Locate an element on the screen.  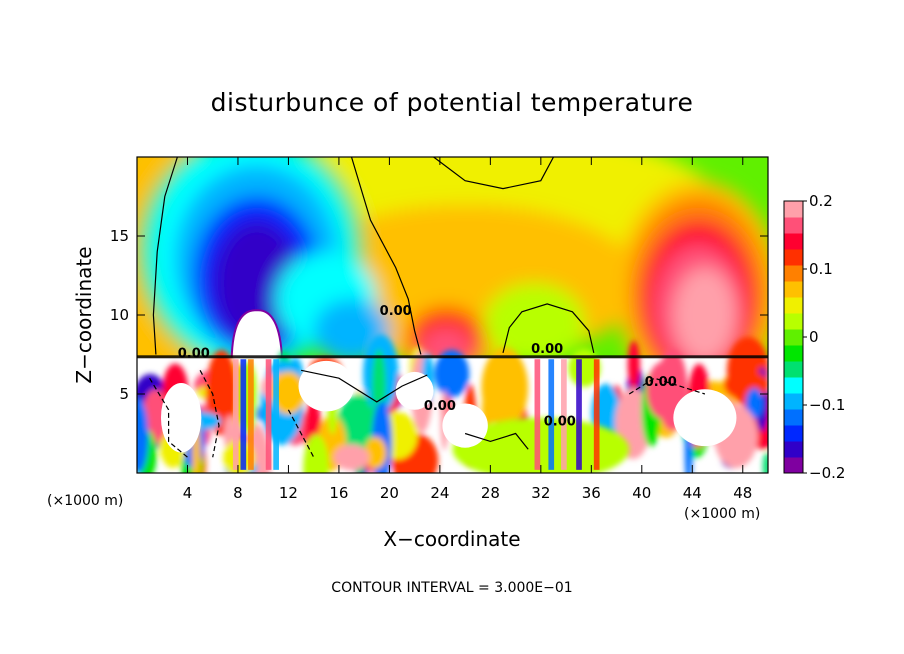
x-unit-label-left: (×1000 m) is located at coordinates (85, 501).